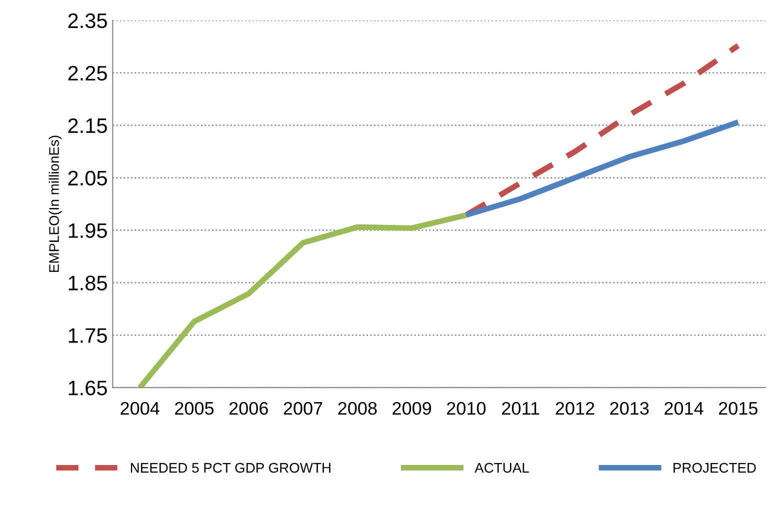 The width and height of the screenshot is (777, 510). I want to click on y-tick-label: 1.75, so click(87, 335).